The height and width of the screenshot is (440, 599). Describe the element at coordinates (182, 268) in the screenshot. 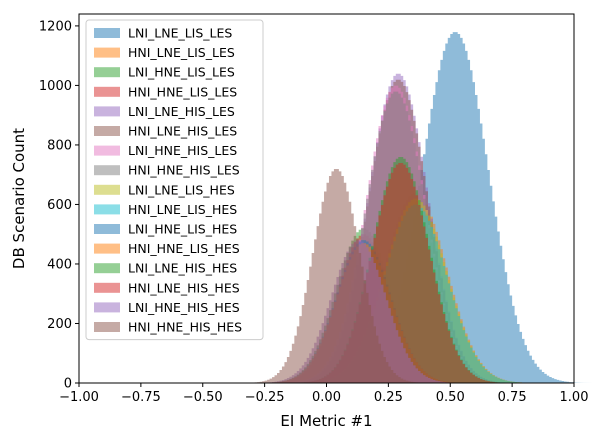

I see `legend-label: LNI_LNE_HIS_HES` at that location.